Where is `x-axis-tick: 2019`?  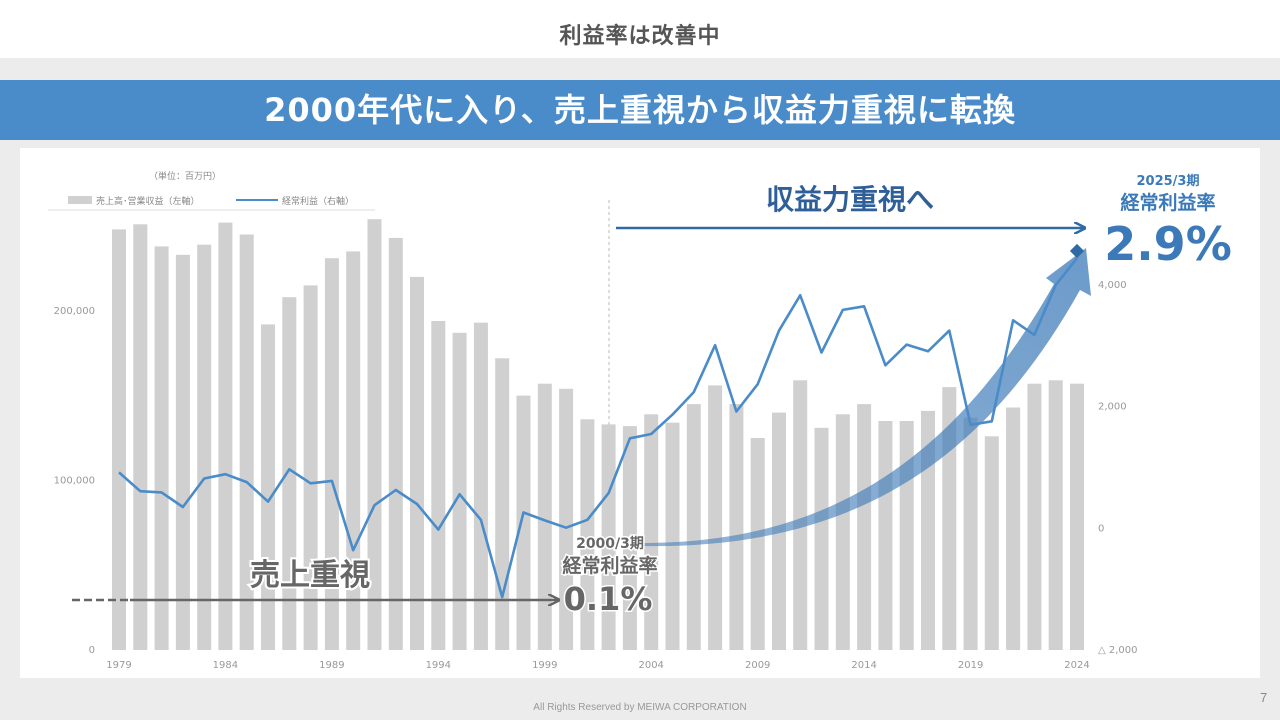
x-axis-tick: 2019 is located at coordinates (970, 665).